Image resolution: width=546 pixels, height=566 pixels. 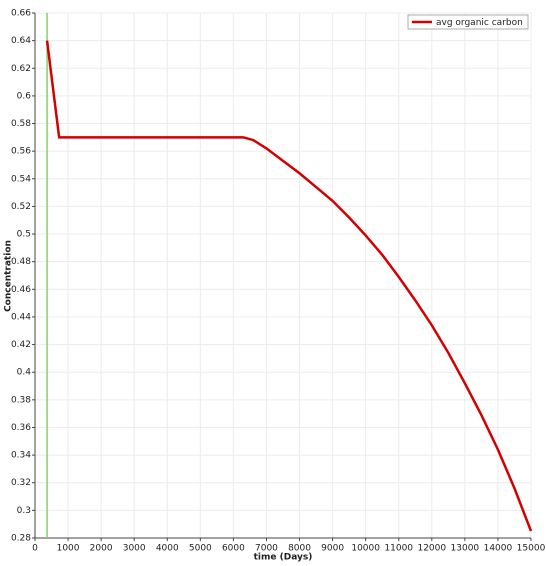 What do you see at coordinates (479, 23) in the screenshot?
I see `legend-label: avg organic carbon` at bounding box center [479, 23].